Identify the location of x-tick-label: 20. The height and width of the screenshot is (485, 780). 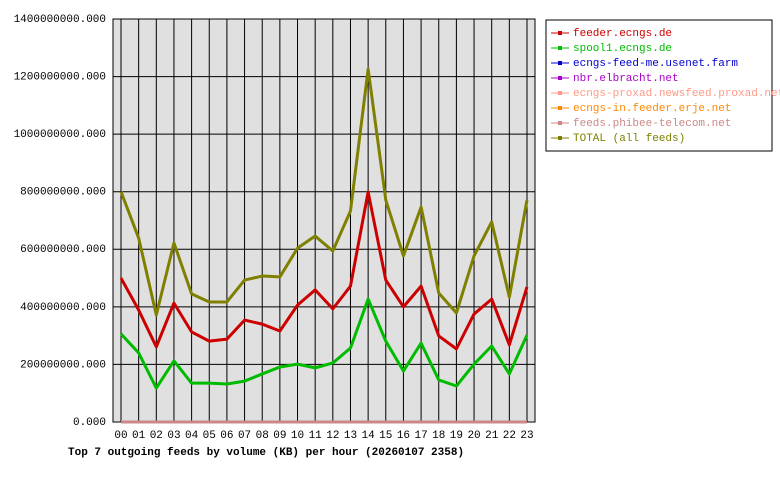
(473, 436).